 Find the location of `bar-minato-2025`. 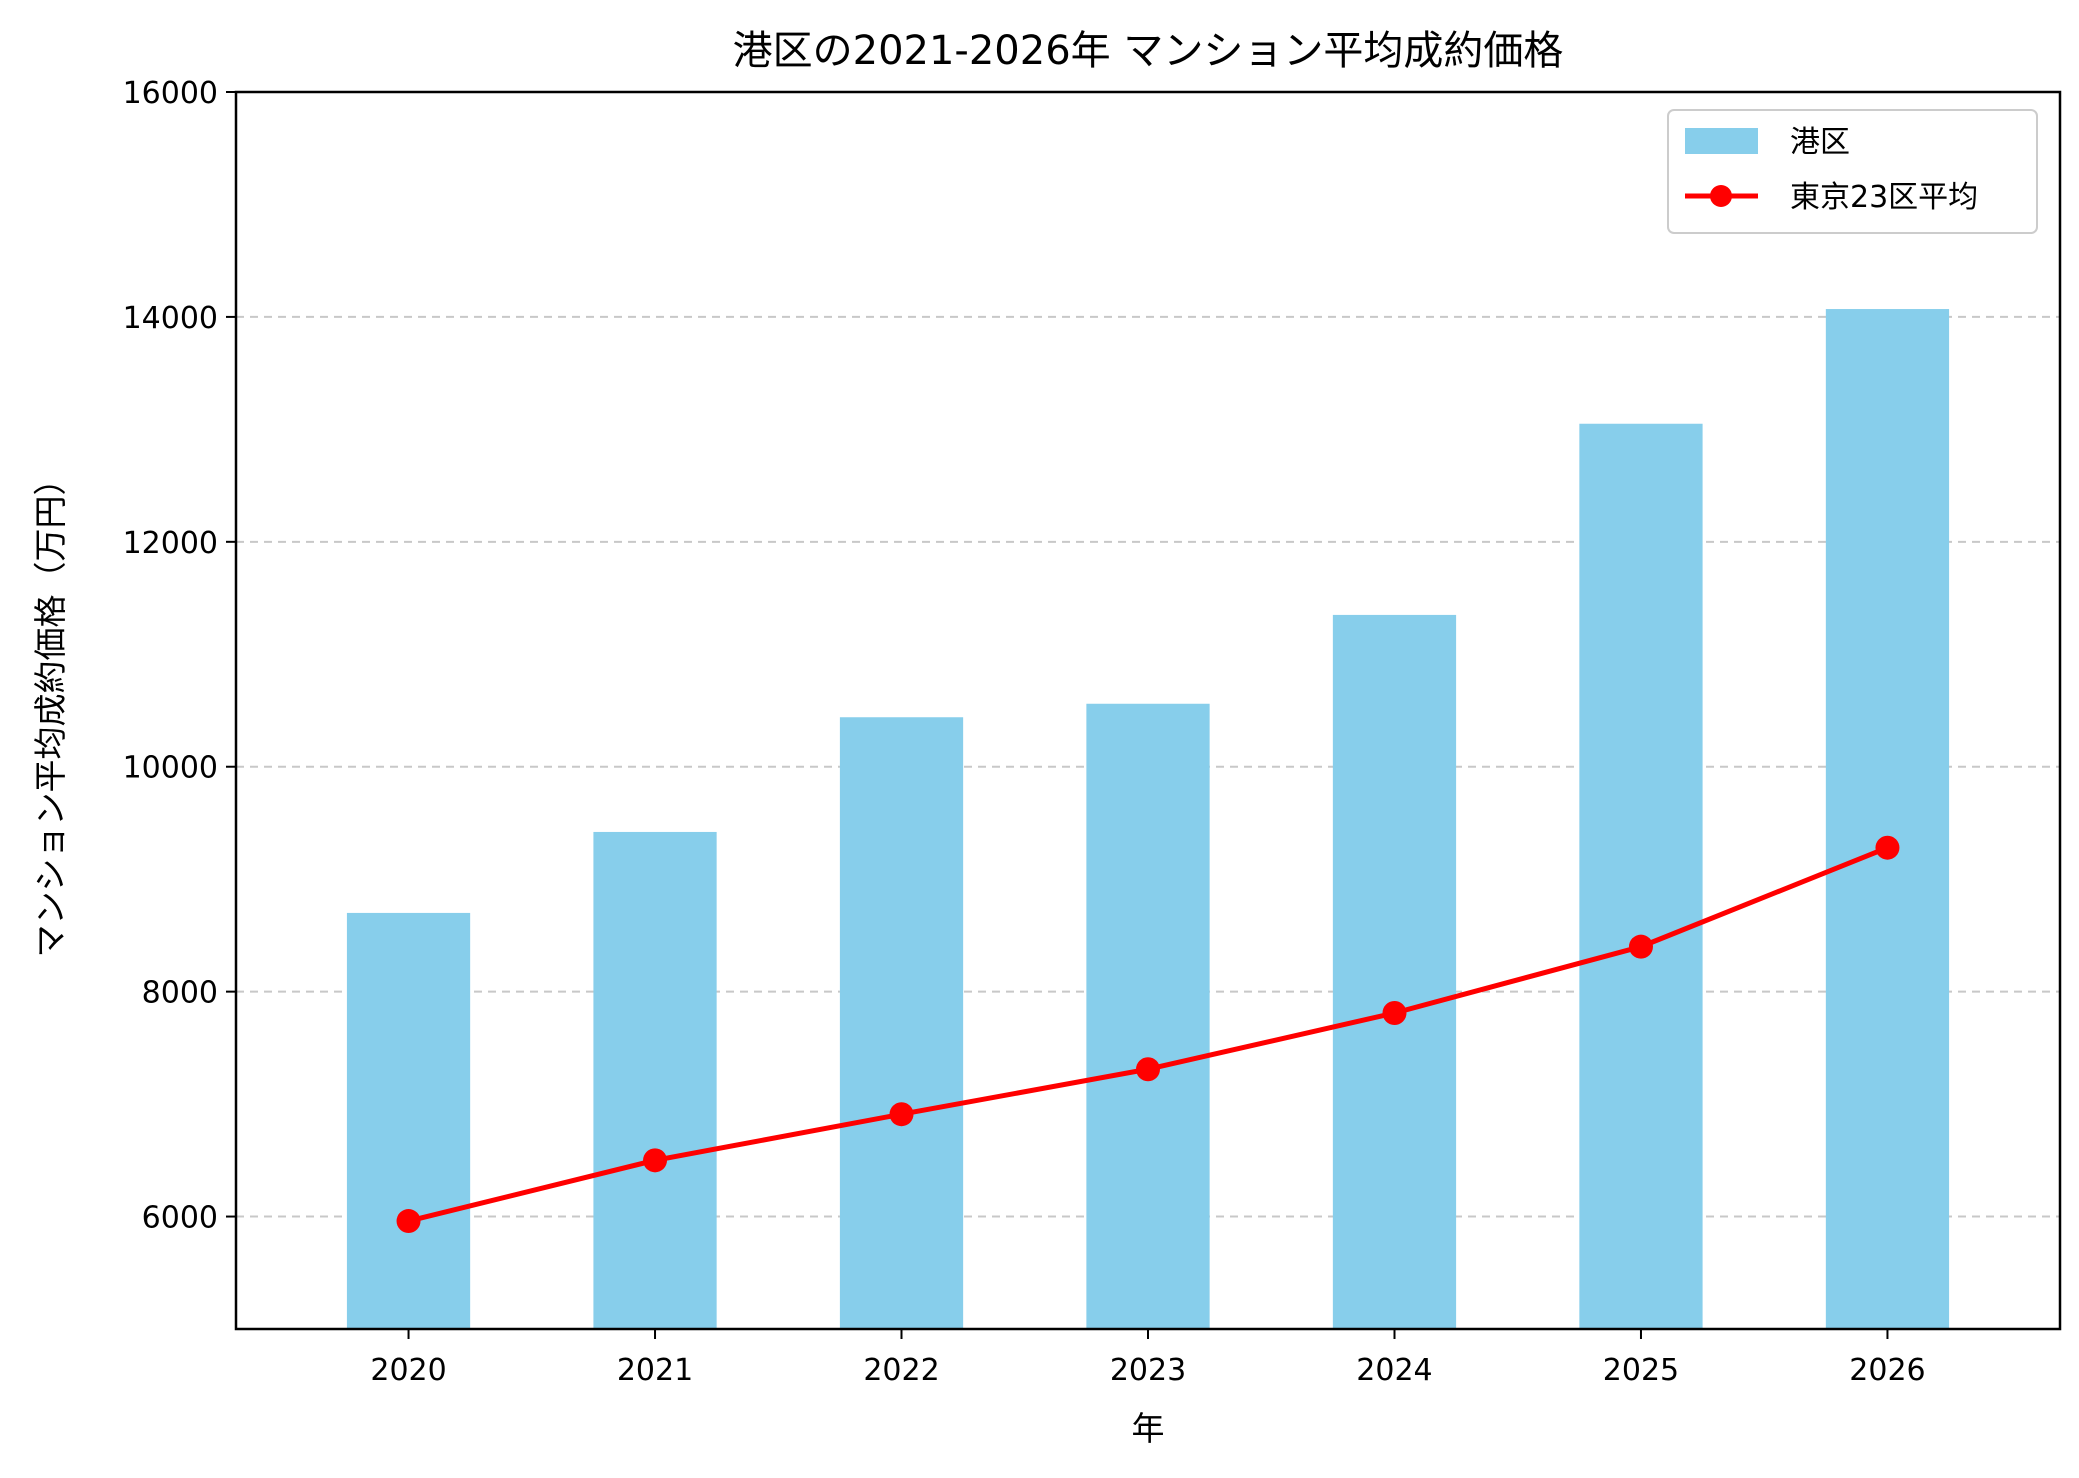

bar-minato-2025 is located at coordinates (1641, 876).